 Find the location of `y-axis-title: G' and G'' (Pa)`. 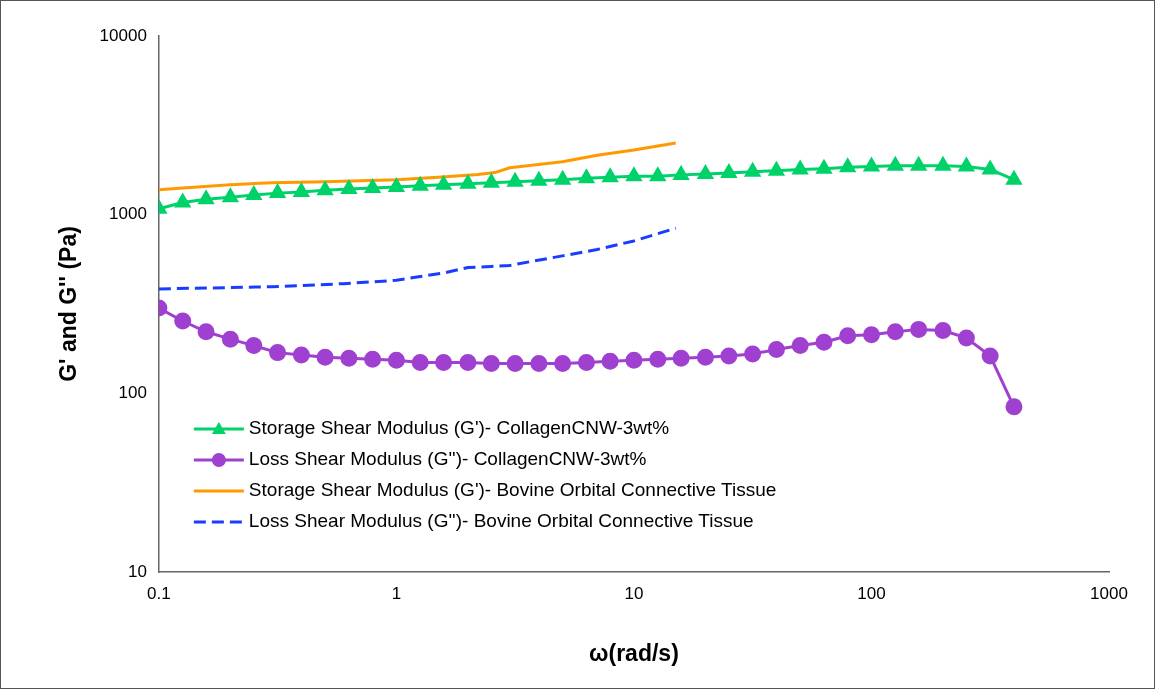

y-axis-title: G' and G'' (Pa) is located at coordinates (68, 304).